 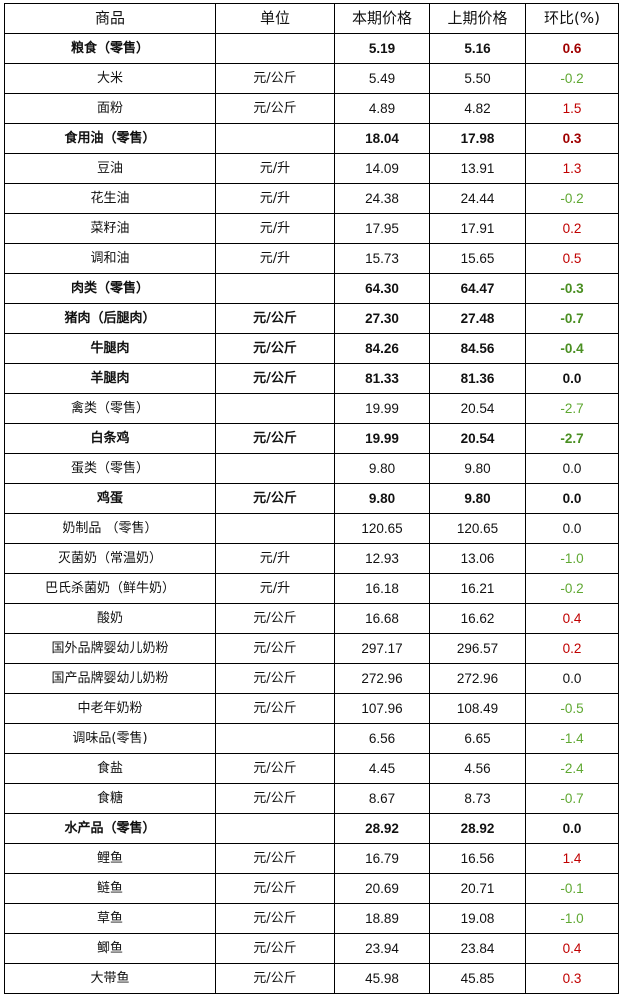 I want to click on product-name: 酸奶, so click(x=110, y=618).